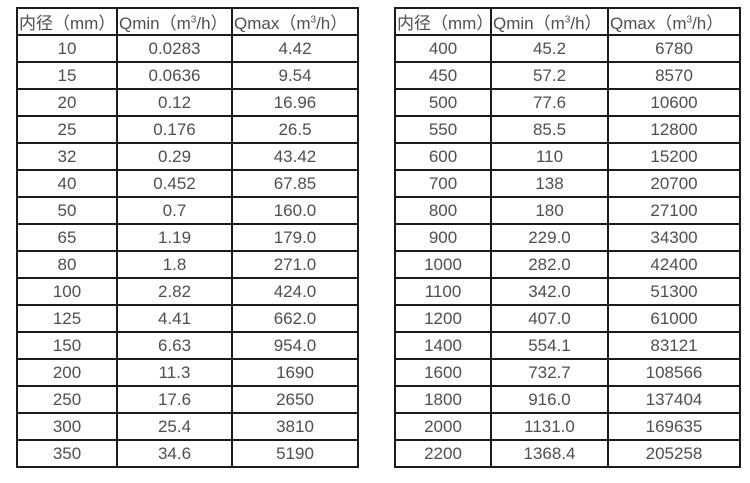  I want to click on cell: 34.6, so click(174, 453).